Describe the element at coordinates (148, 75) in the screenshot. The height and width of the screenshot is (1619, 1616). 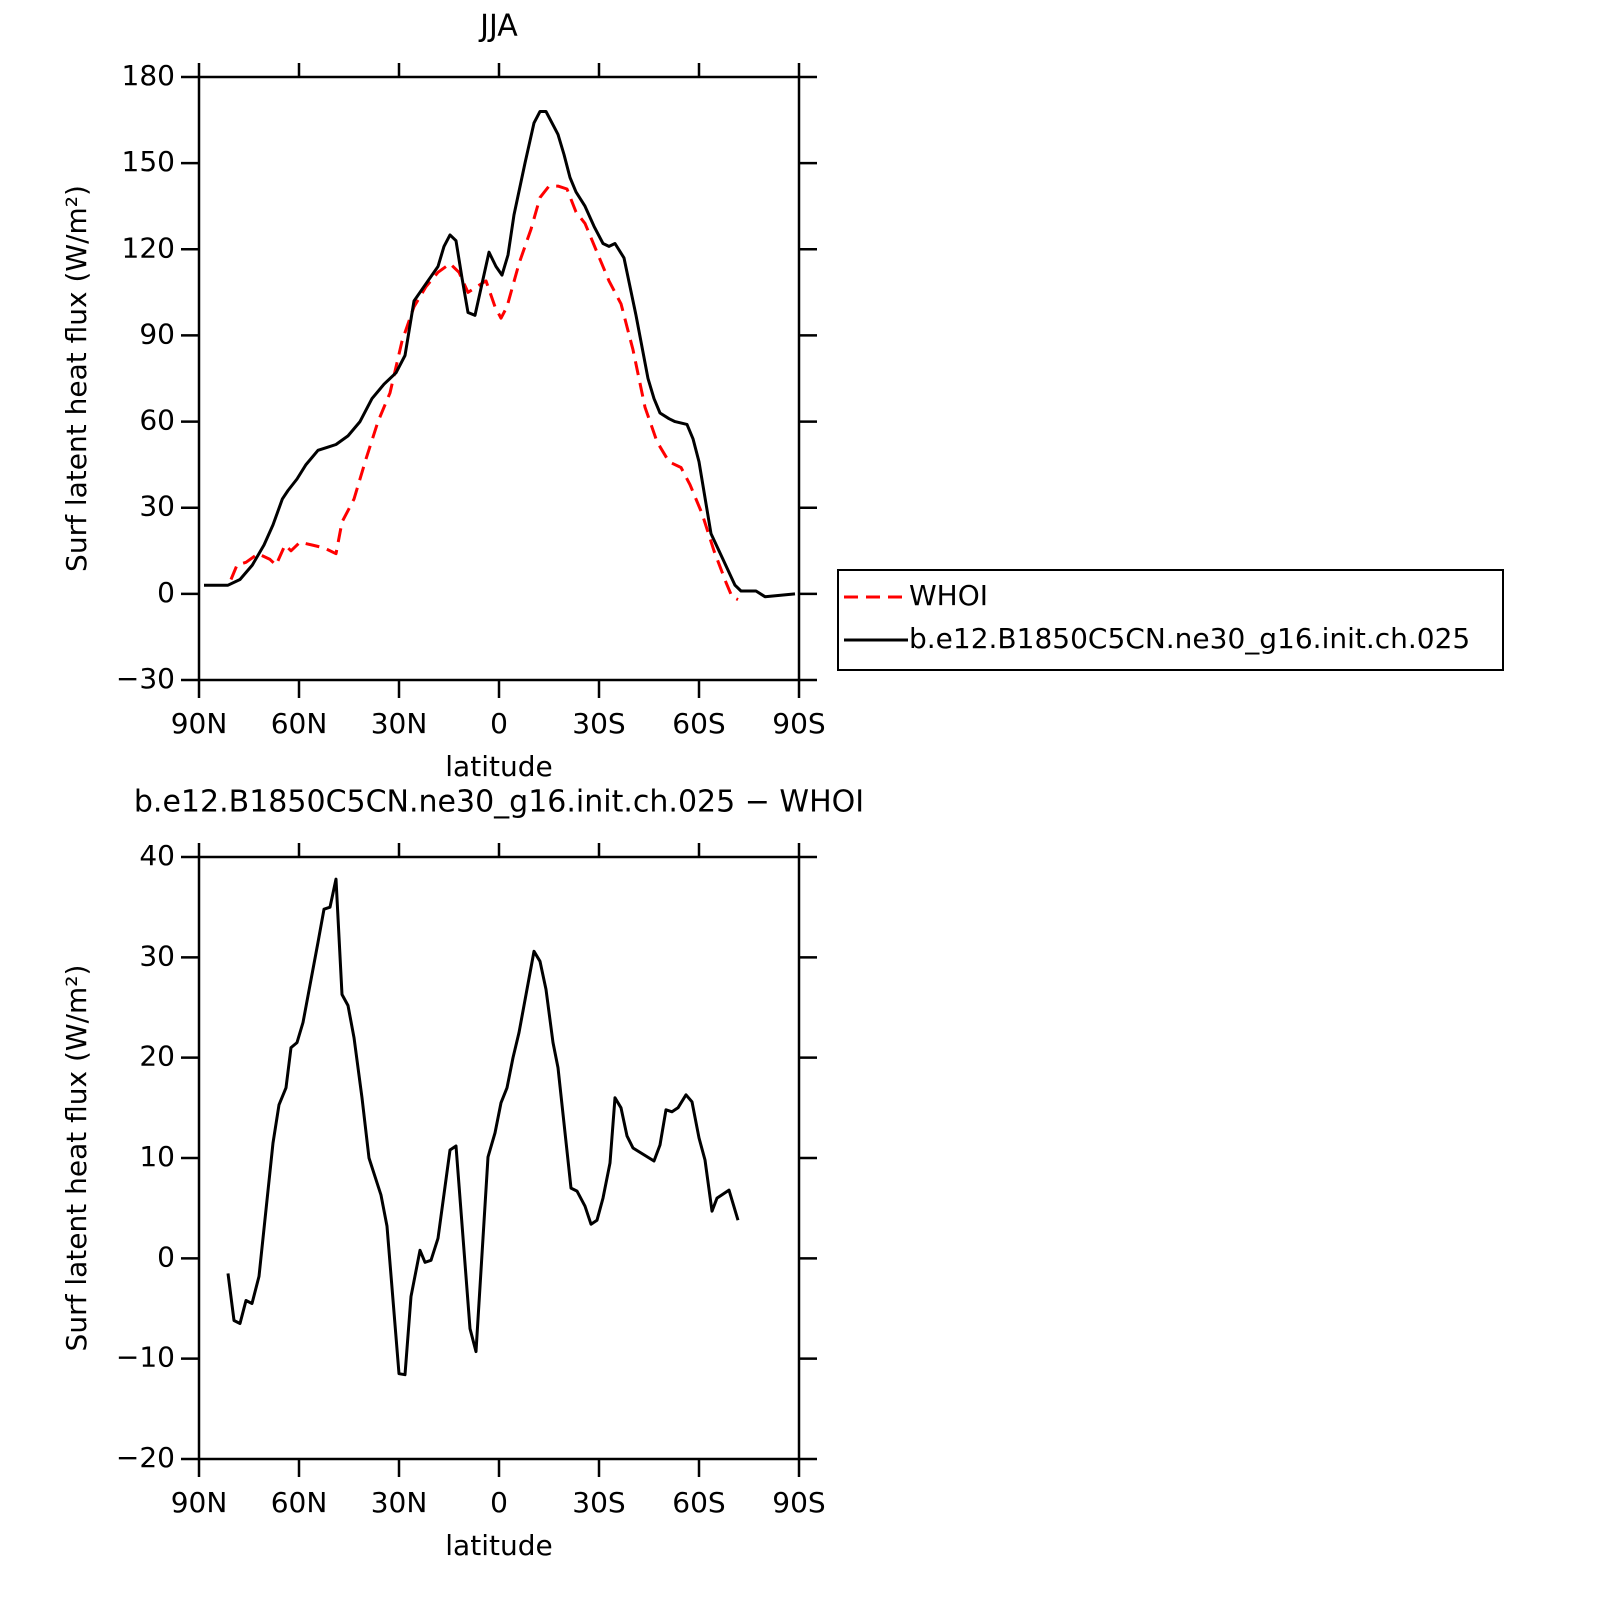
I see `y-tick-label: 180` at that location.